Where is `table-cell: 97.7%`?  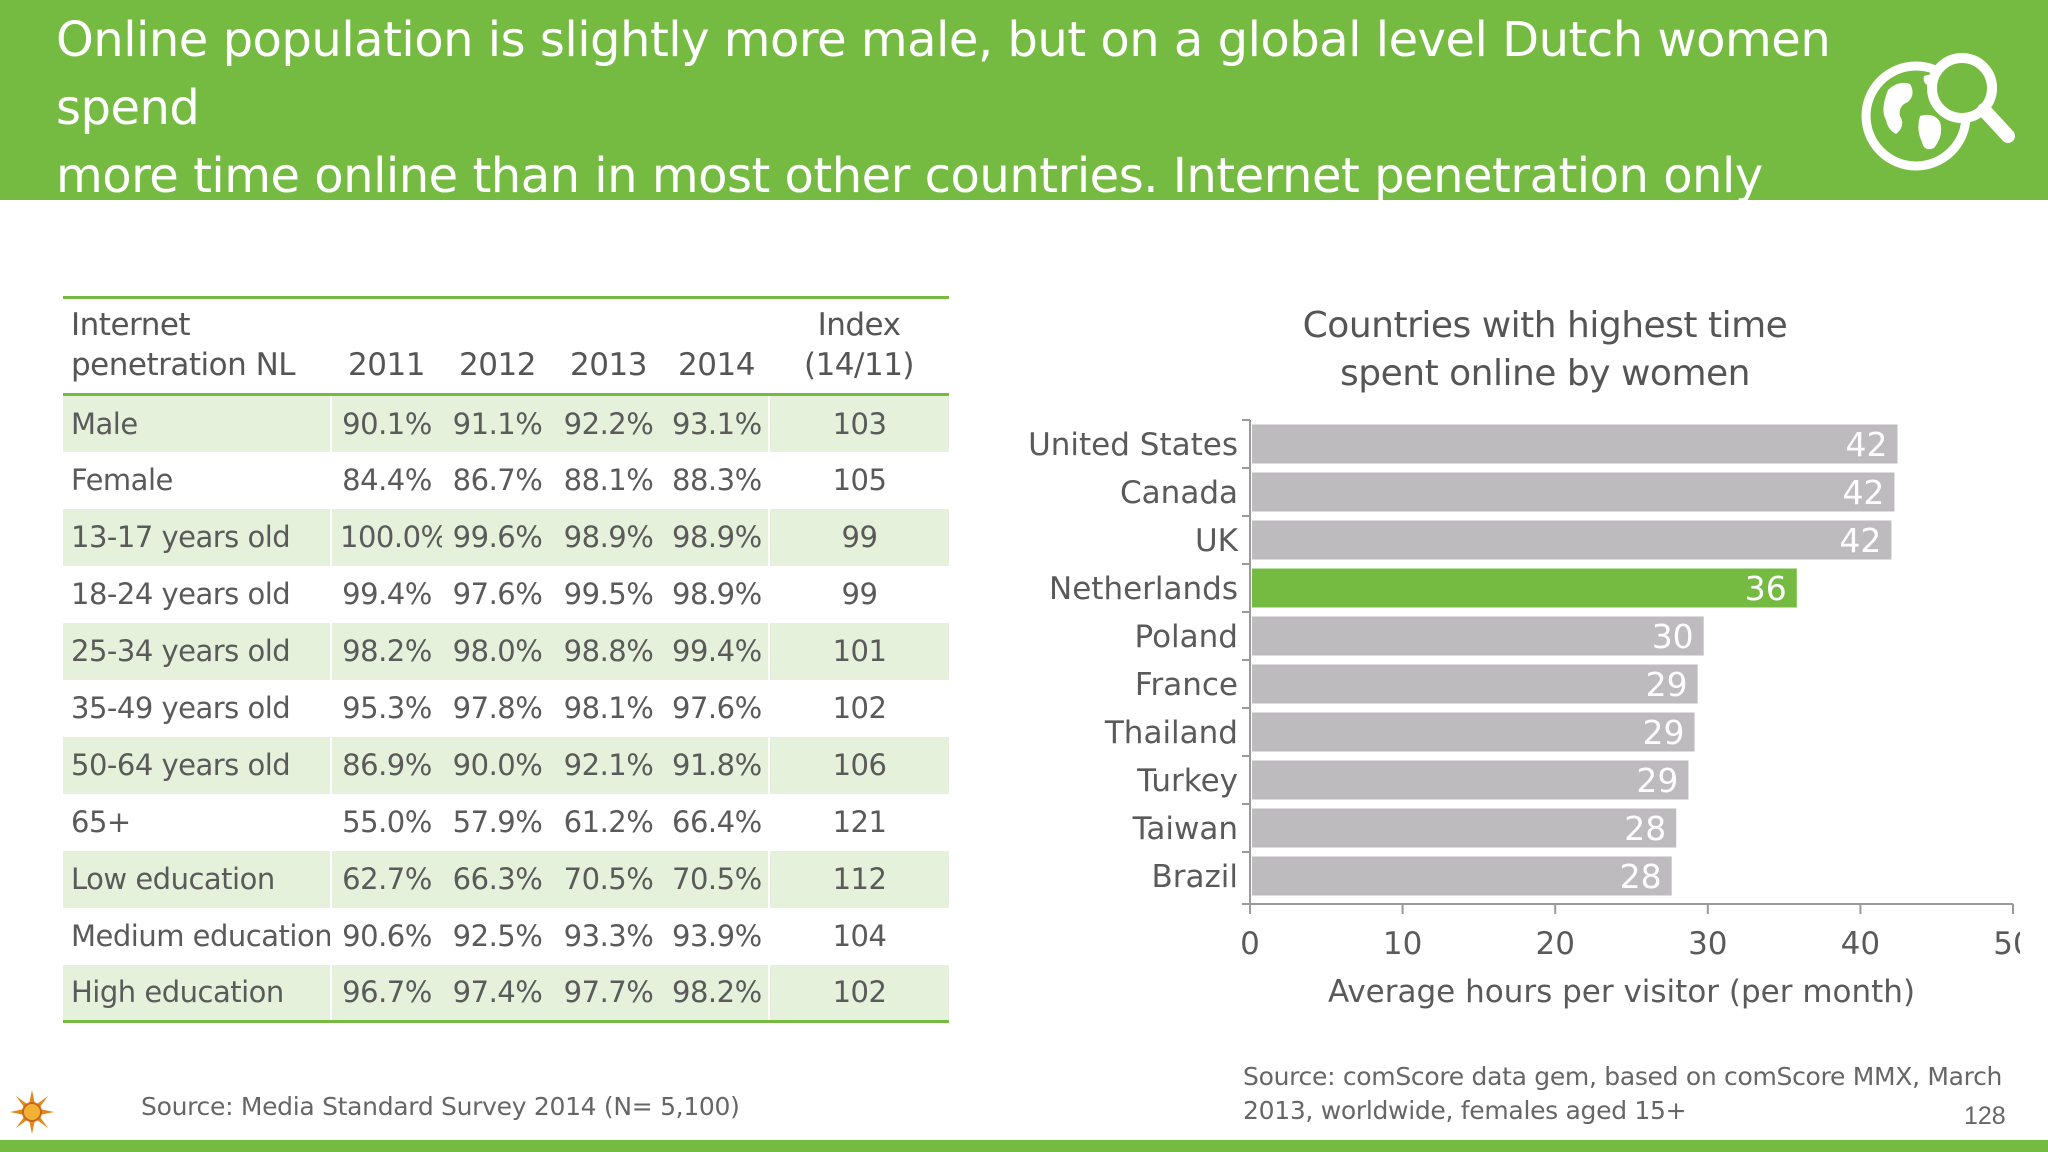
table-cell: 97.7% is located at coordinates (608, 993).